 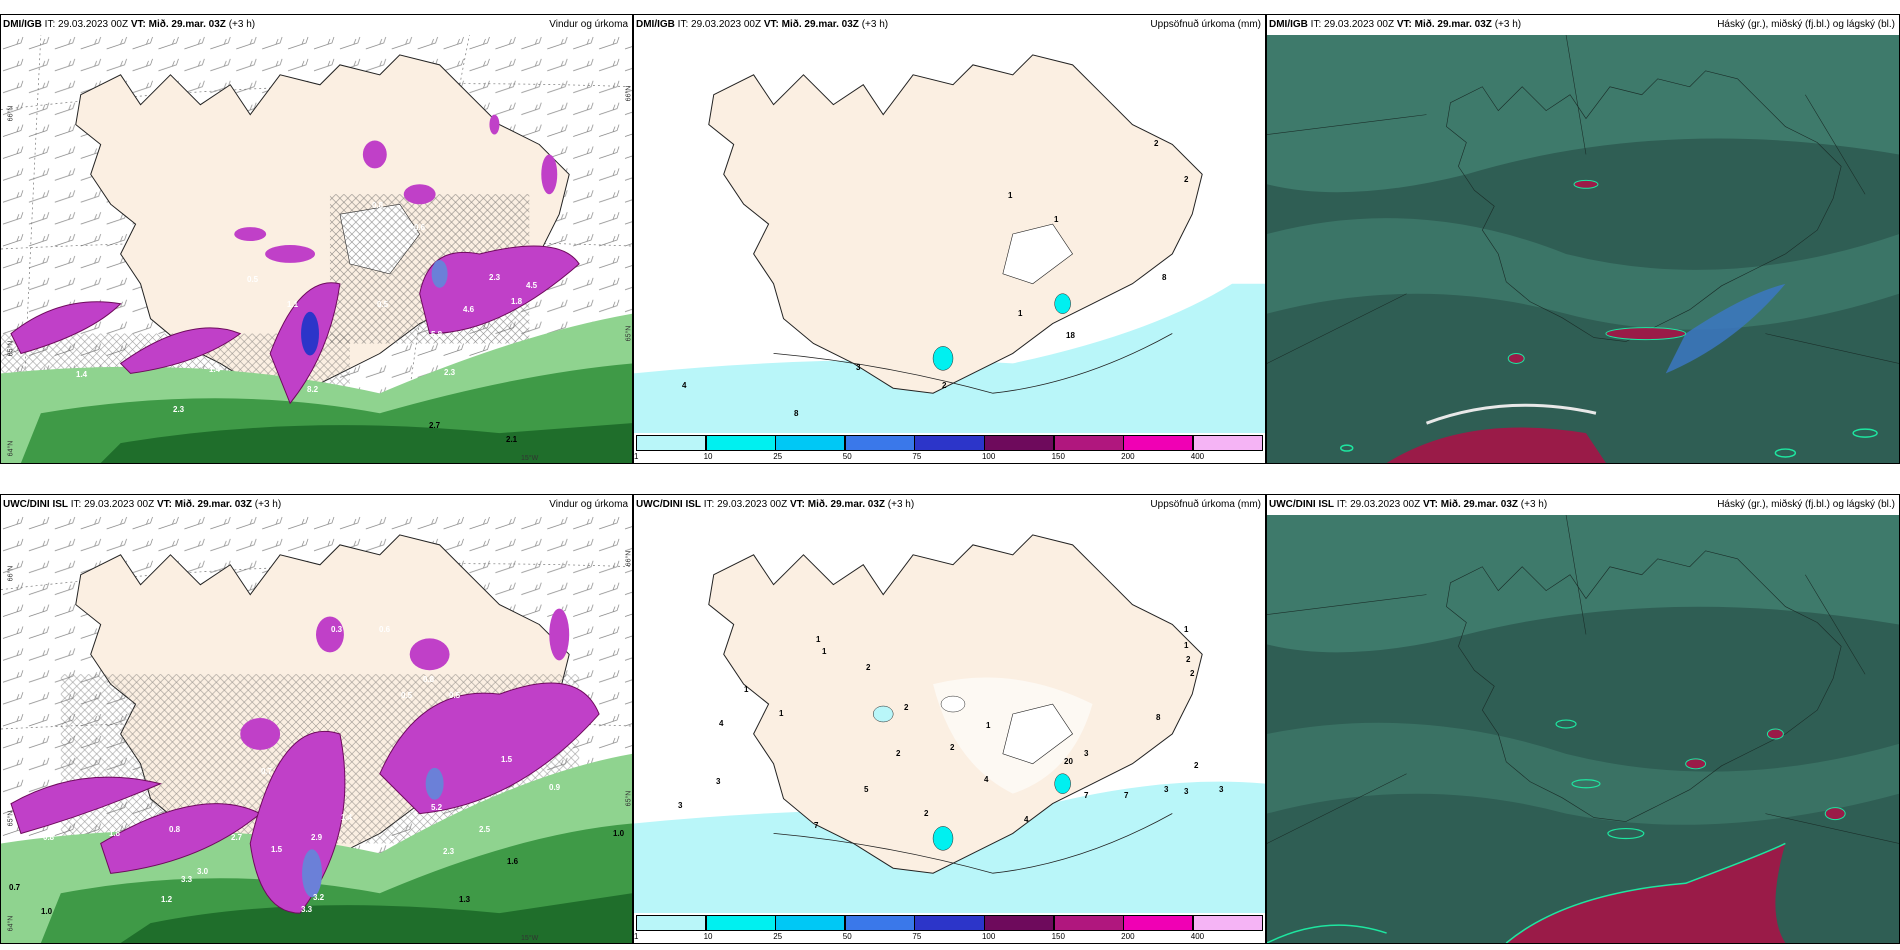 I want to click on precip-label: 0.7, so click(x=267, y=771).